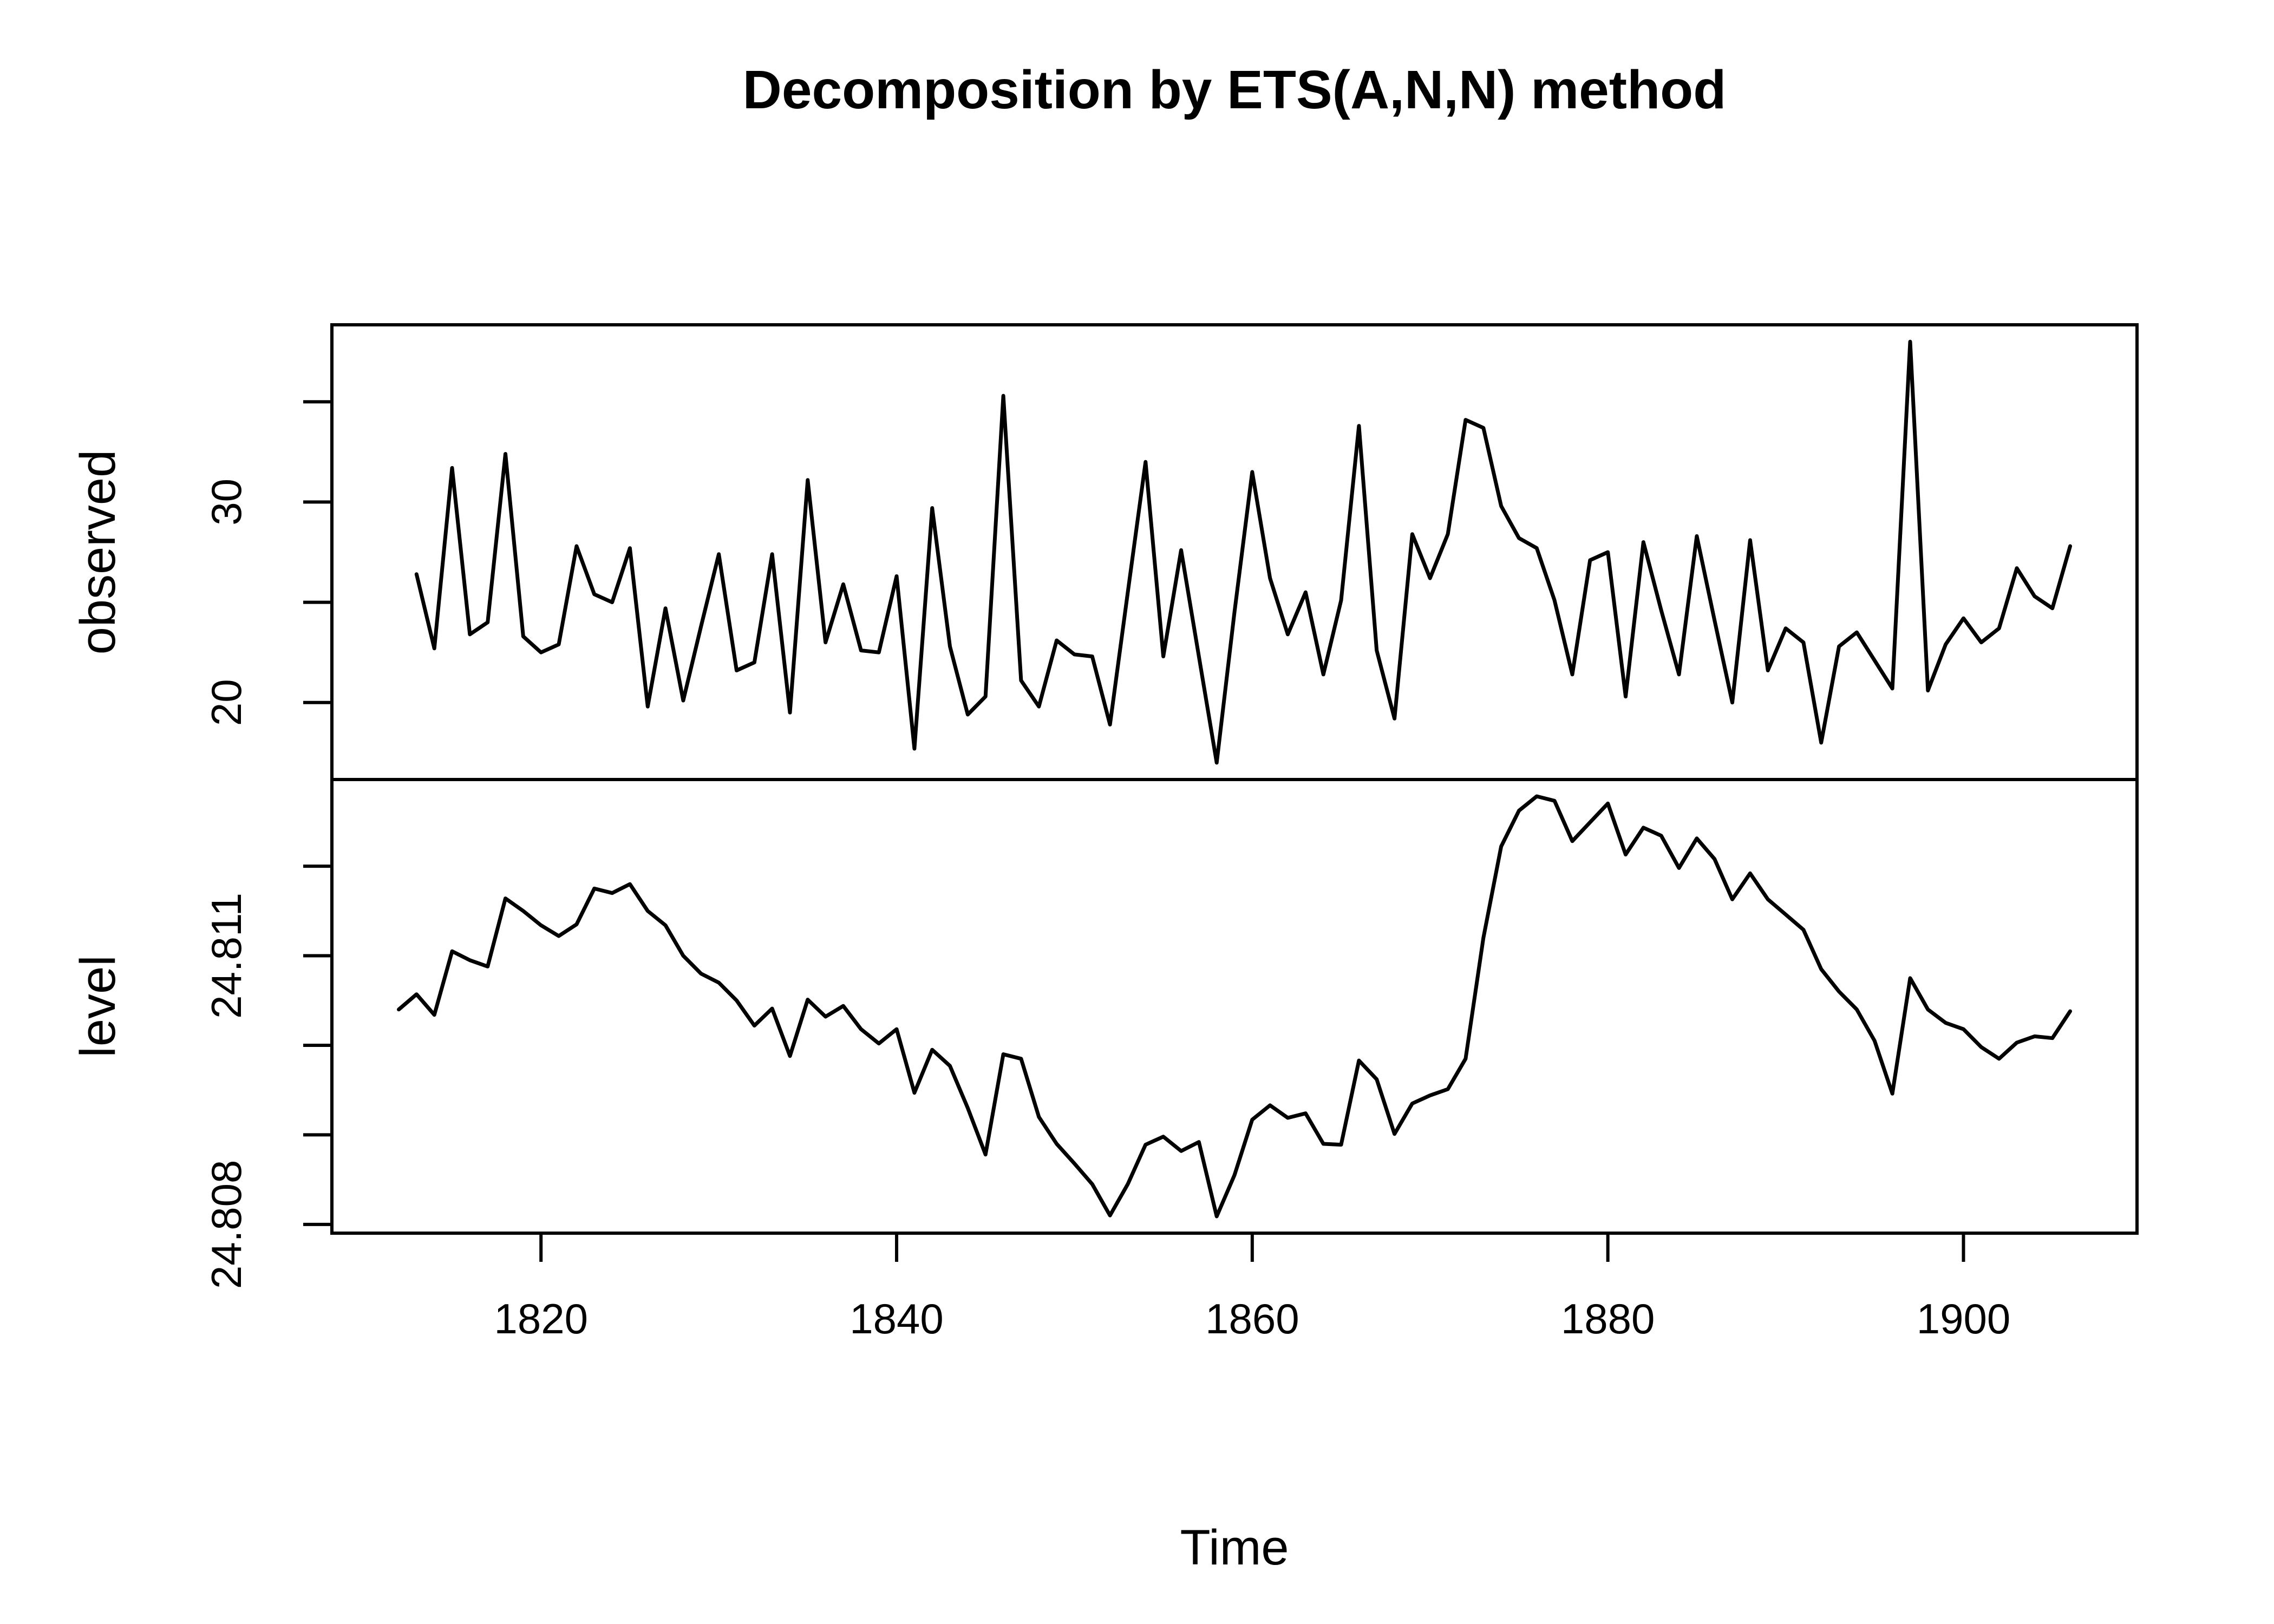 The image size is (2274, 1624). Describe the element at coordinates (1252, 1319) in the screenshot. I see `x-tick-label: 1860` at that location.